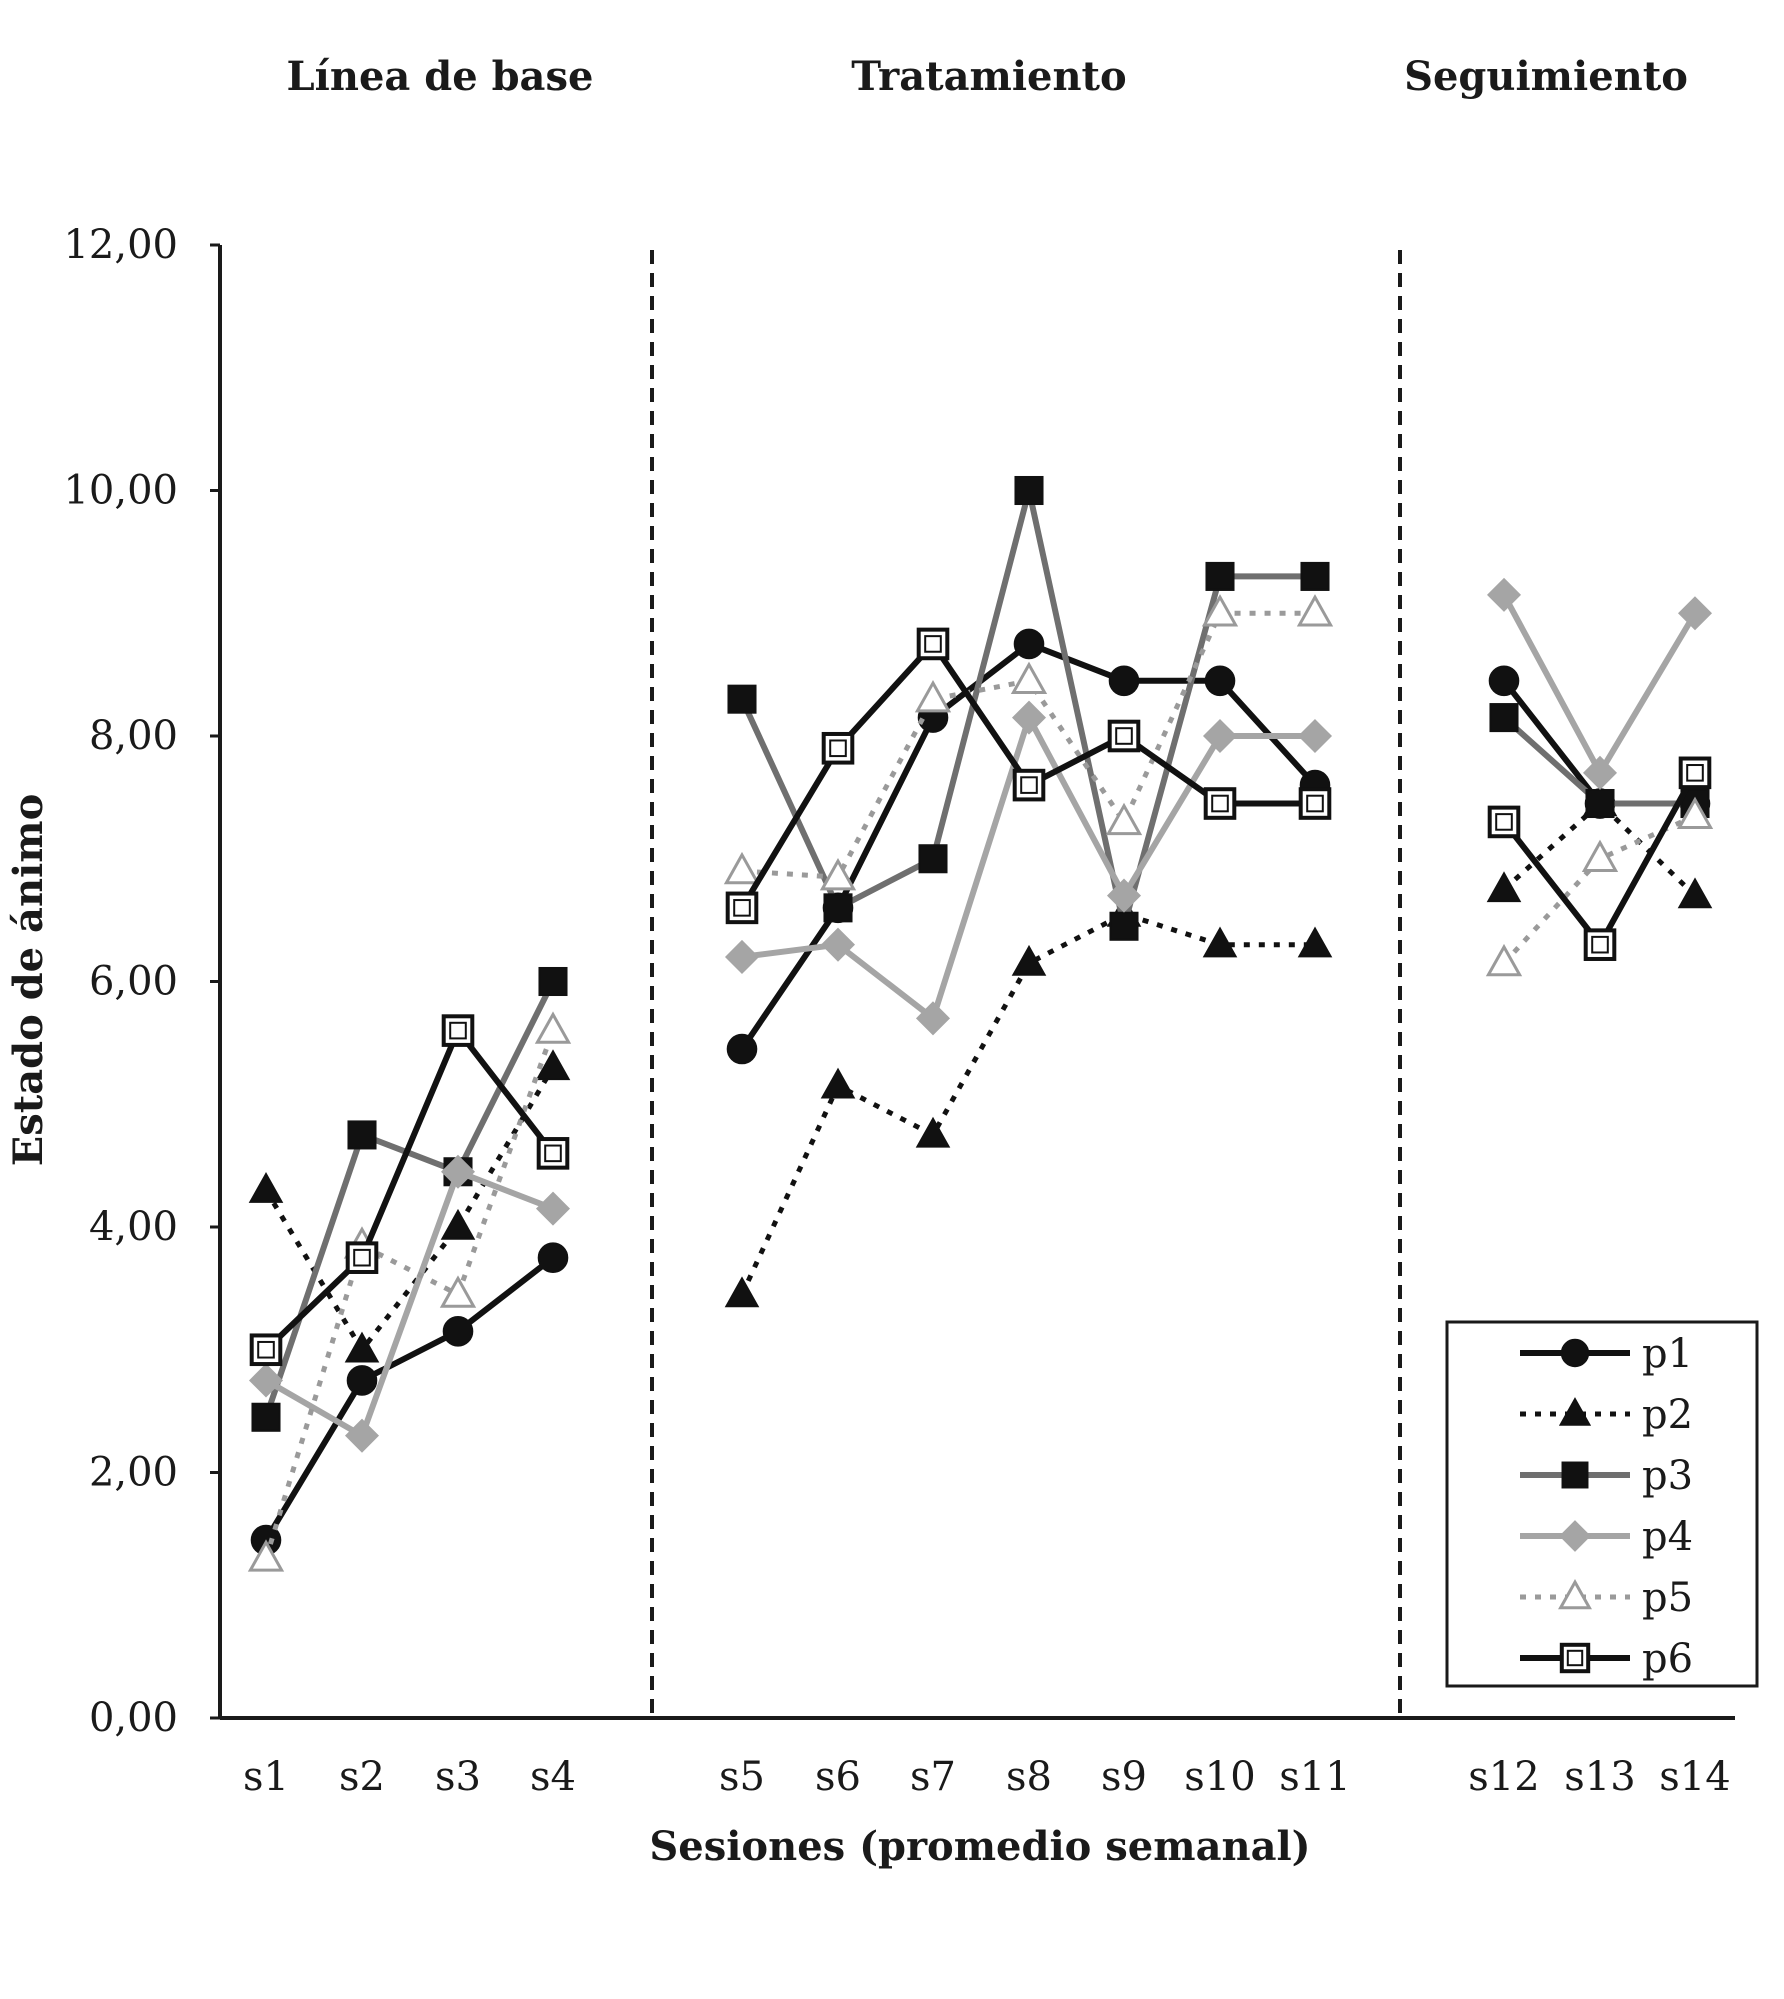  Describe the element at coordinates (1124, 819) in the screenshot. I see `data-point-p5-s9` at that location.